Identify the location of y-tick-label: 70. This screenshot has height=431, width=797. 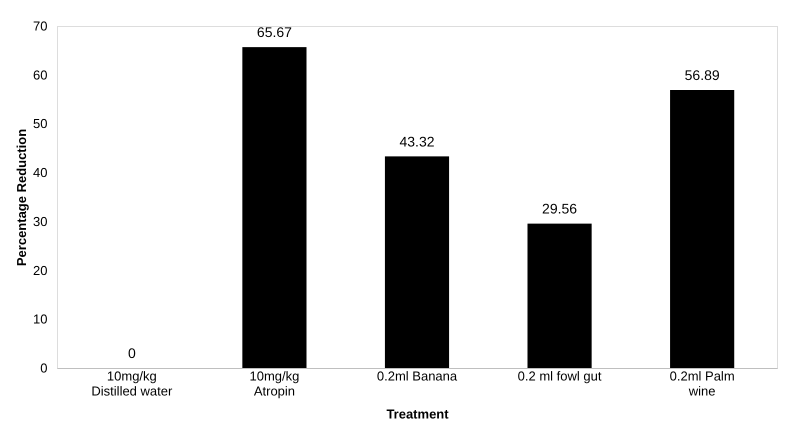
(40, 26).